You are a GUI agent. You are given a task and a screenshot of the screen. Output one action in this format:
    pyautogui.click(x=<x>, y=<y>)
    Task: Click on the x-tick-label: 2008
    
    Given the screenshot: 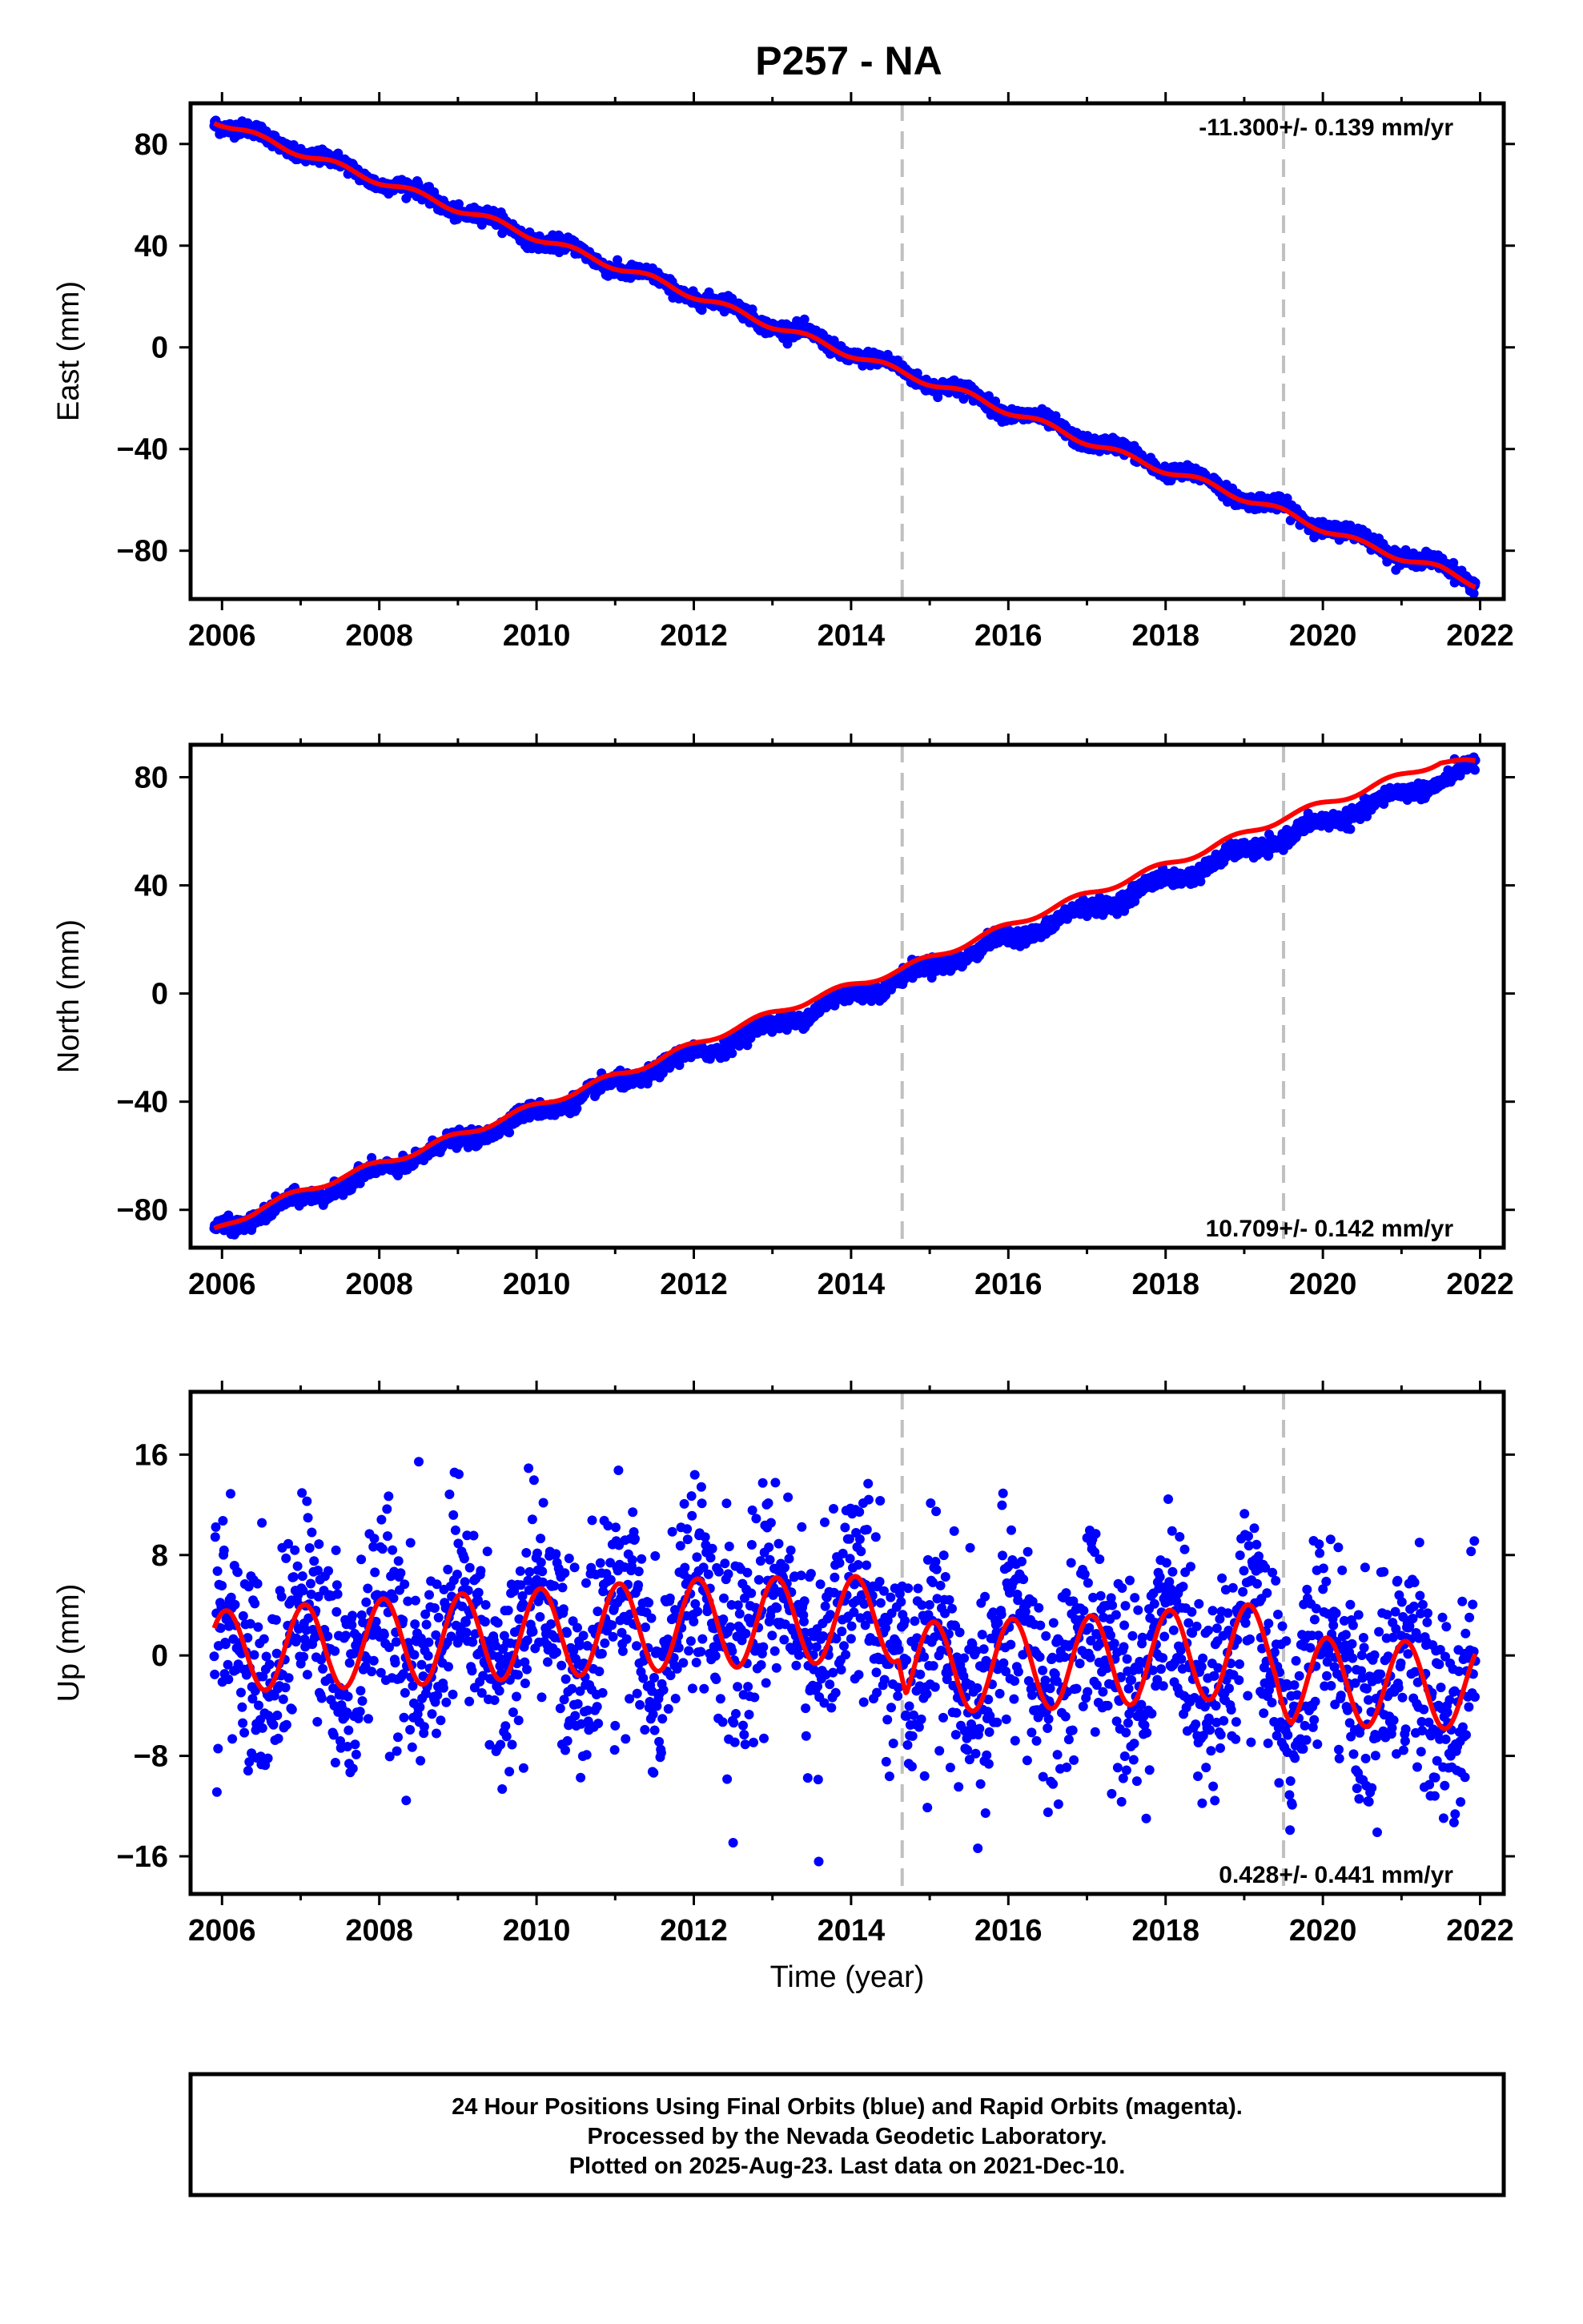 What is the action you would take?
    pyautogui.click(x=379, y=1284)
    